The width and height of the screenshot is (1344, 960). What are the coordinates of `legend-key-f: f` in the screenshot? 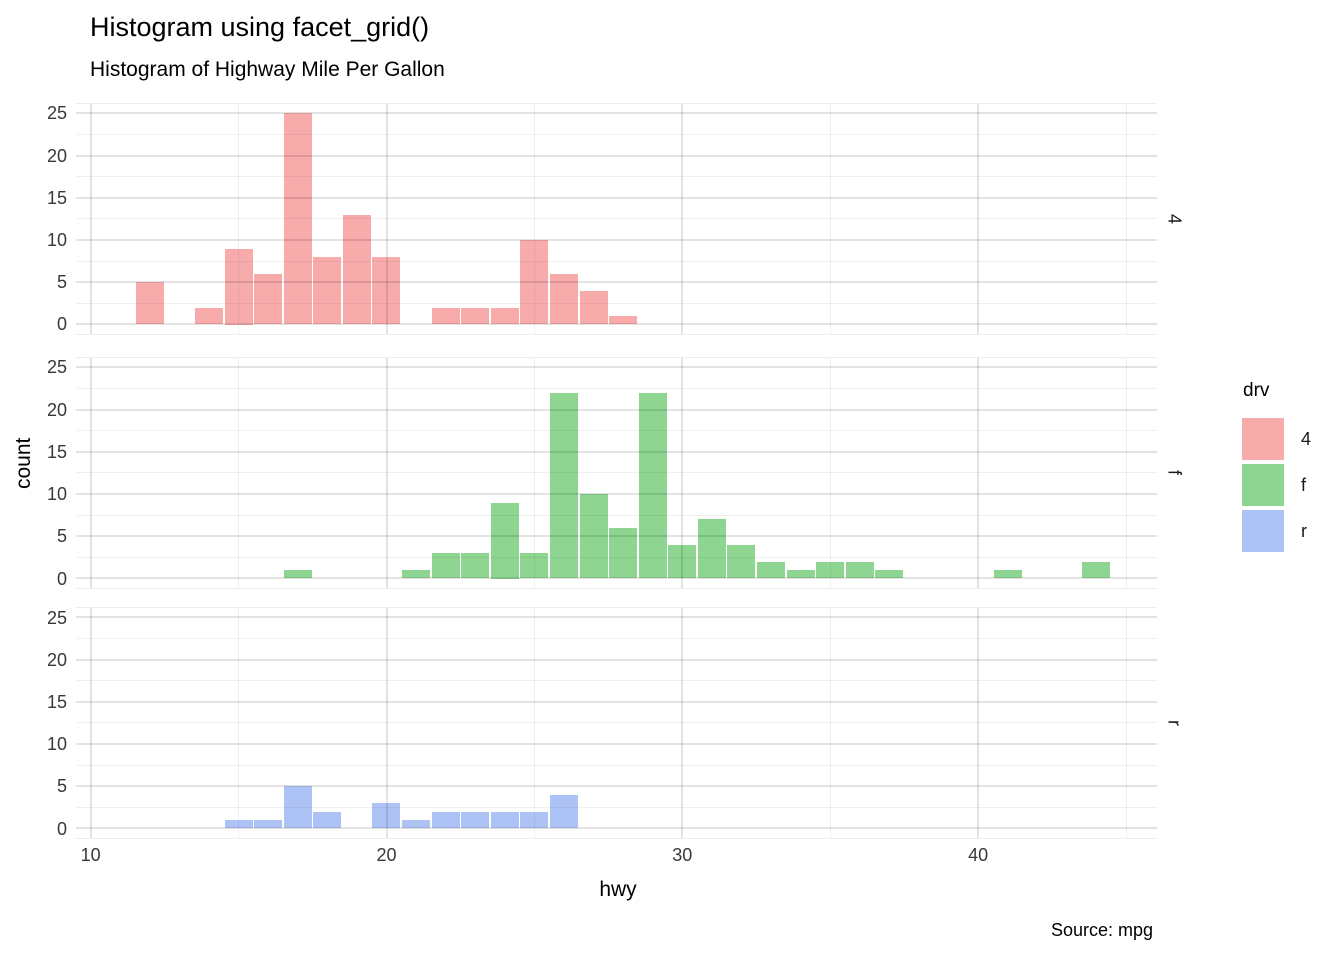 It's located at (1276, 485).